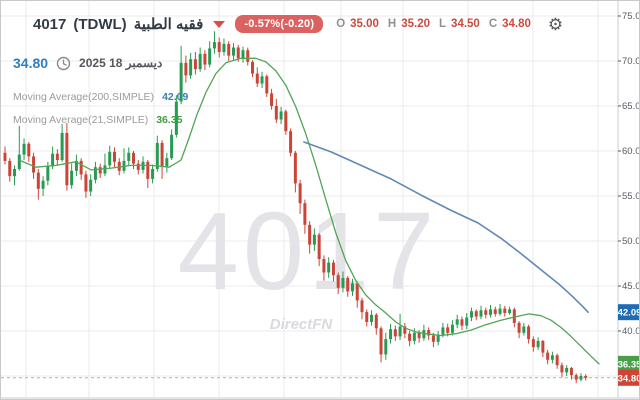  What do you see at coordinates (631, 151) in the screenshot?
I see `svg-text: 60.00` at bounding box center [631, 151].